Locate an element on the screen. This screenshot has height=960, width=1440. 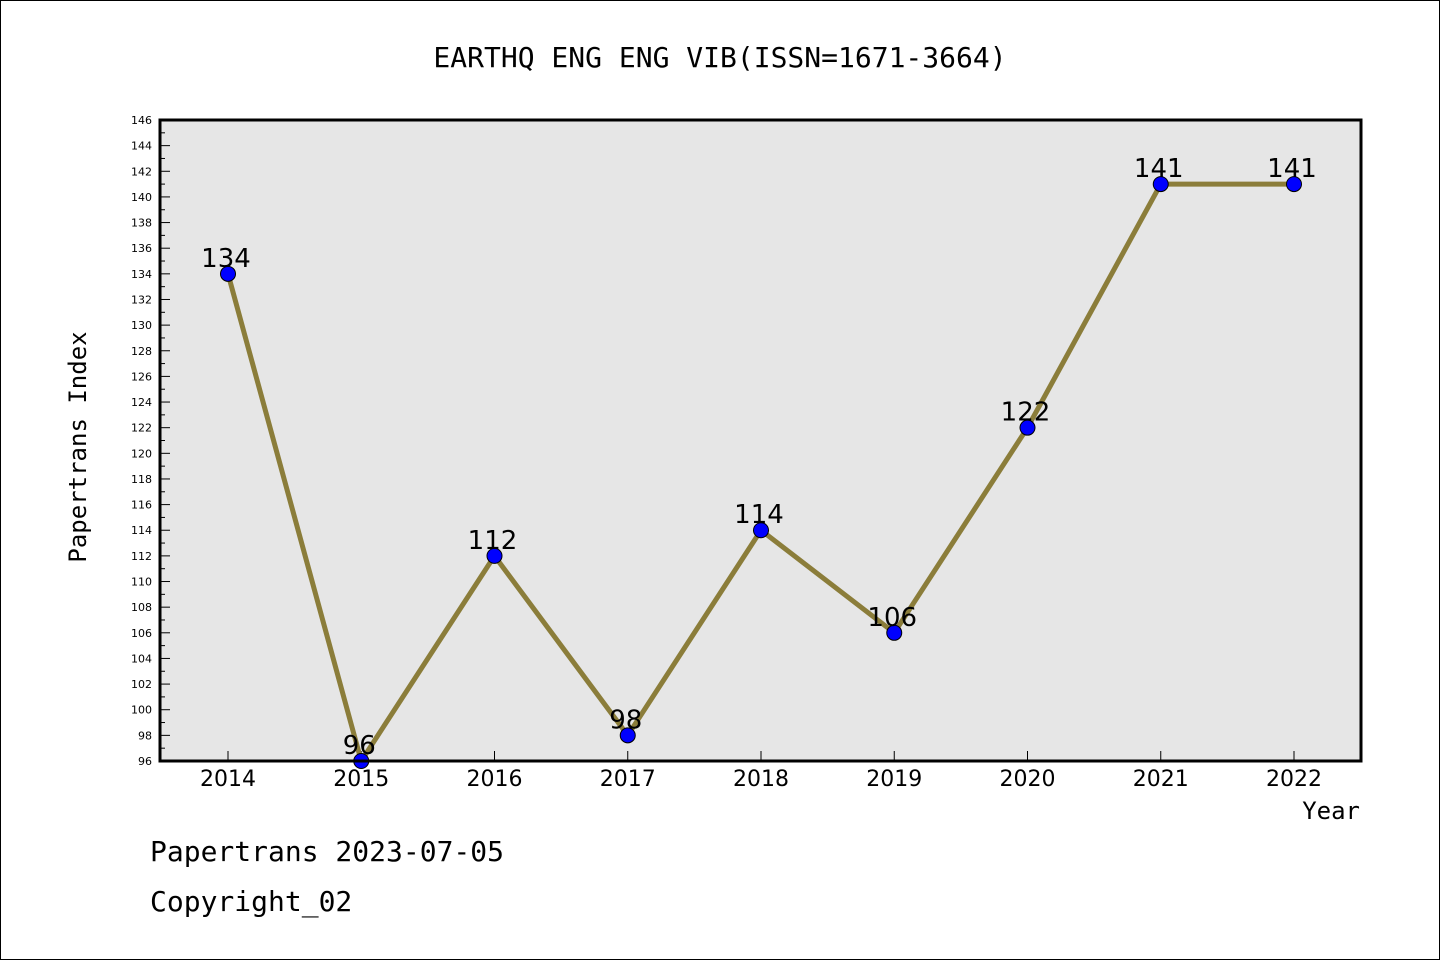
y-tick-label: 130 is located at coordinates (141, 325).